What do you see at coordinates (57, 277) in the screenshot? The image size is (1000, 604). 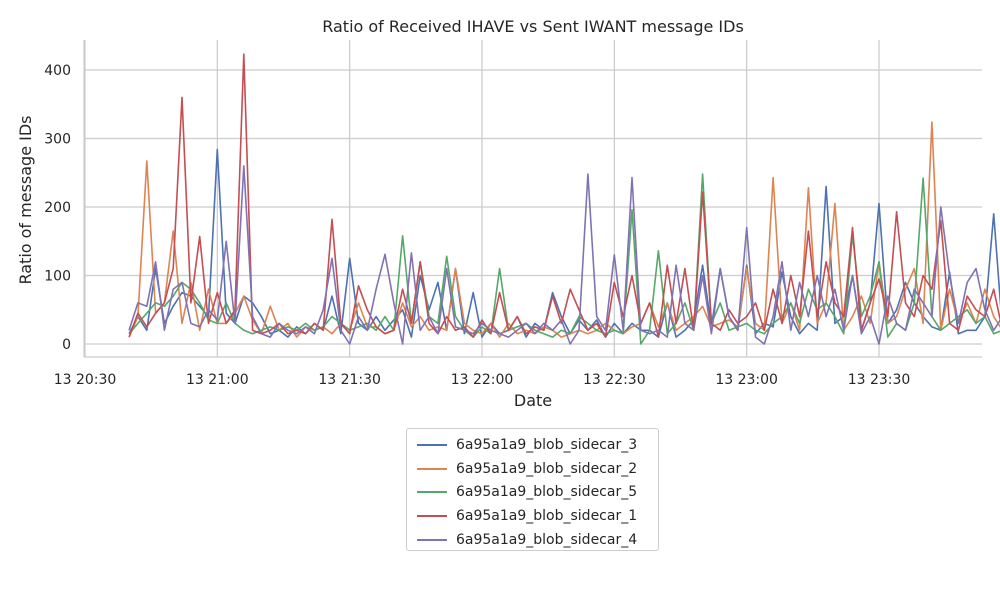 I see `y-tick-label: 100` at bounding box center [57, 277].